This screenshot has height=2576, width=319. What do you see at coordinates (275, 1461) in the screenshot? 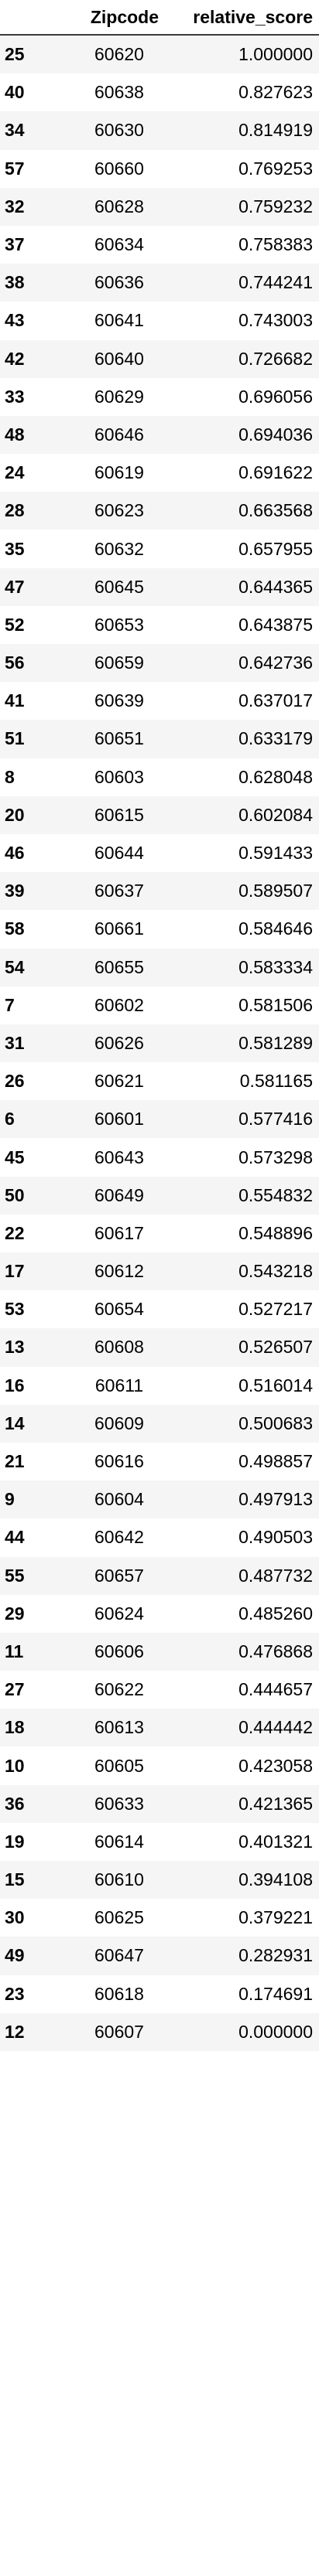
I see `cell-relative-score: 0.498857` at bounding box center [275, 1461].